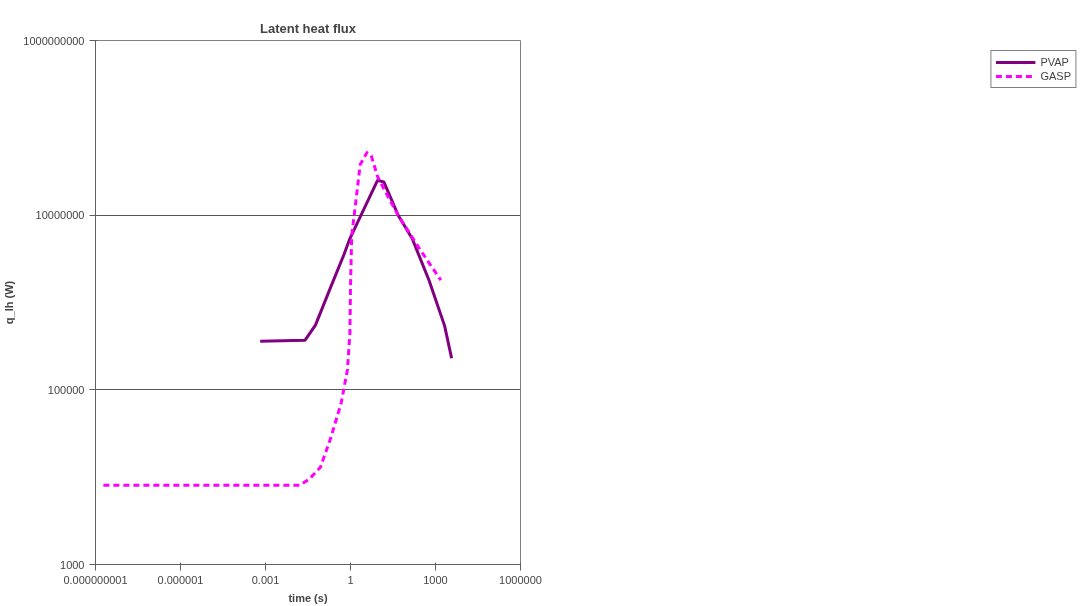  I want to click on legend-label: GASP, so click(1055, 76).